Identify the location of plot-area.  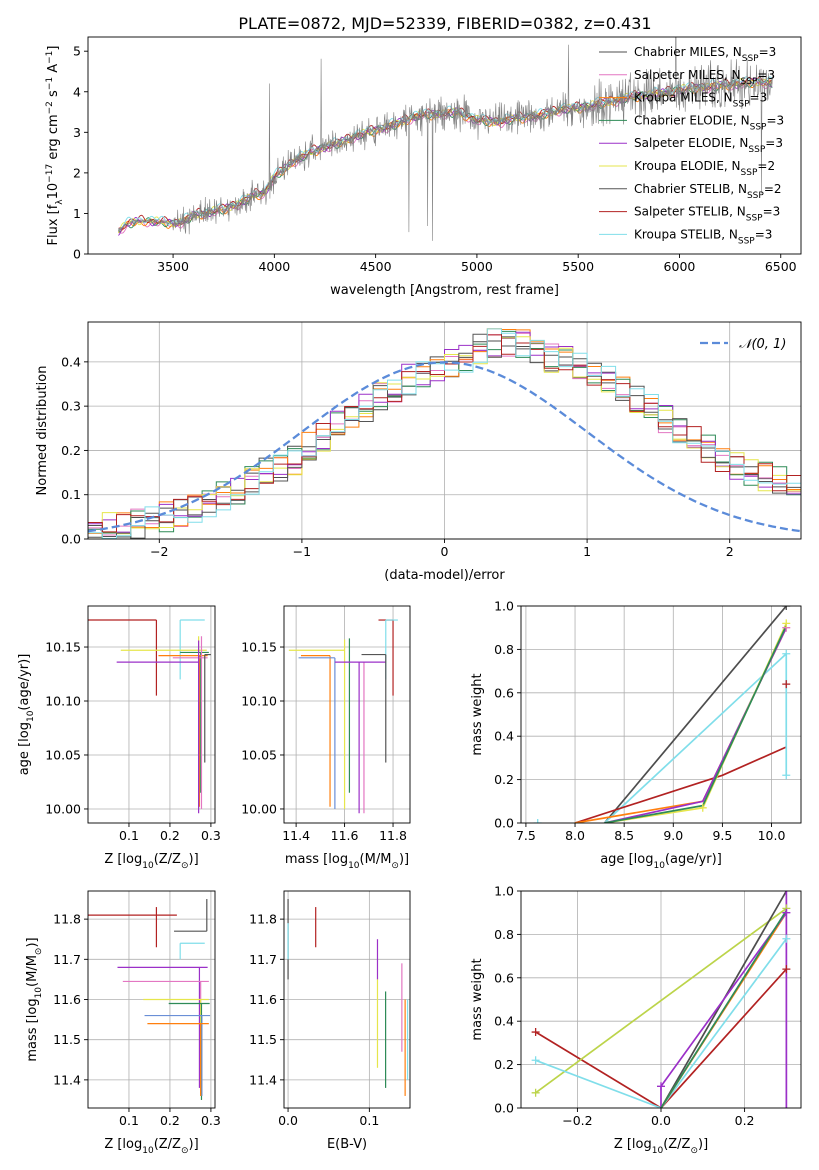
(151, 714).